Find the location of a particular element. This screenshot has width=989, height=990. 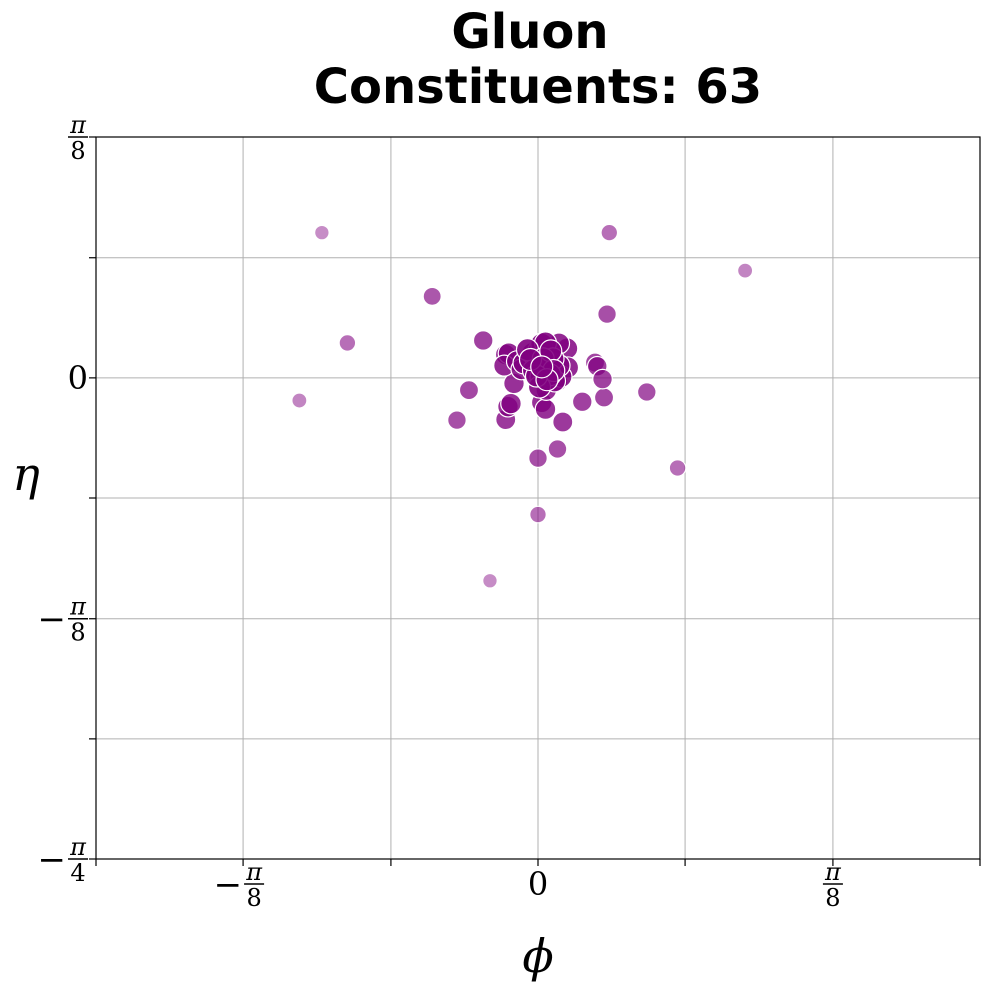

svg-text: 4 is located at coordinates (77, 873).